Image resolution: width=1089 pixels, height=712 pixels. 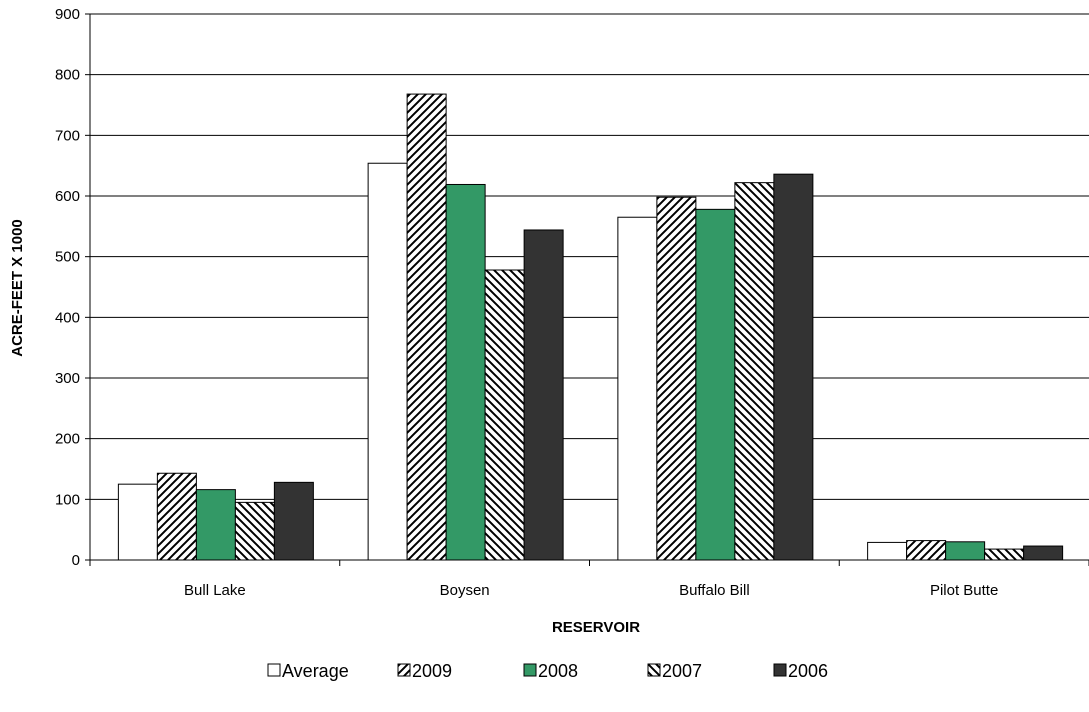 I want to click on x-tick-label: Bull Lake, so click(x=215, y=590).